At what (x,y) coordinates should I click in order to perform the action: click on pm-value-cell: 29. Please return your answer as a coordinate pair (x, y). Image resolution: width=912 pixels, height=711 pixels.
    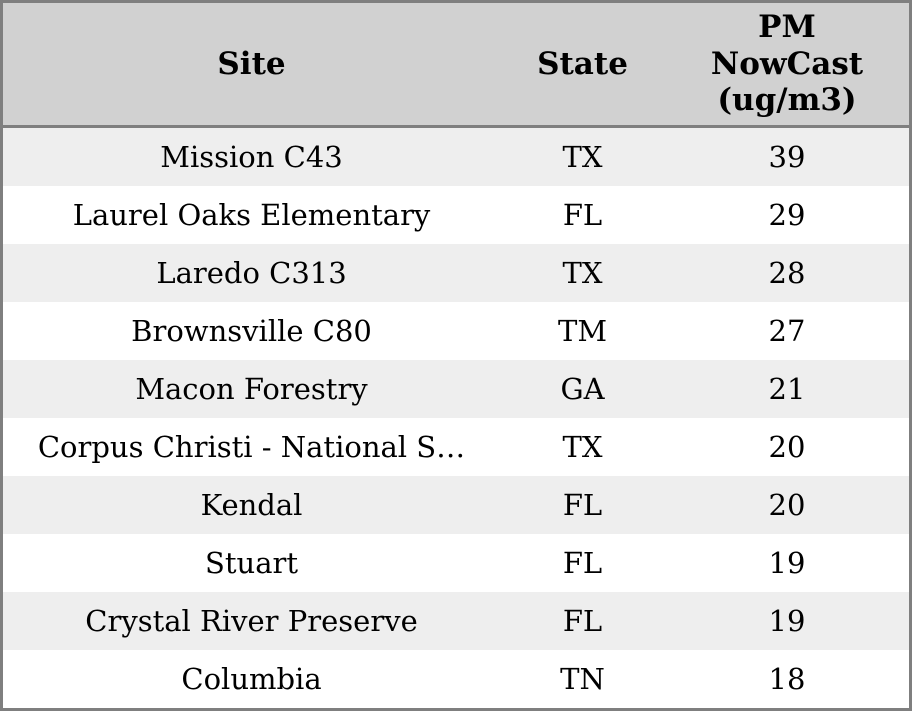
    Looking at the image, I should click on (787, 215).